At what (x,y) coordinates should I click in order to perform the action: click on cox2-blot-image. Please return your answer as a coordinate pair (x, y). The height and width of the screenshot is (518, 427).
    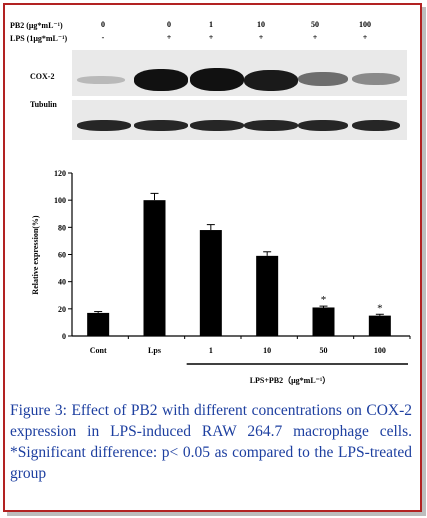
    Looking at the image, I should click on (239, 73).